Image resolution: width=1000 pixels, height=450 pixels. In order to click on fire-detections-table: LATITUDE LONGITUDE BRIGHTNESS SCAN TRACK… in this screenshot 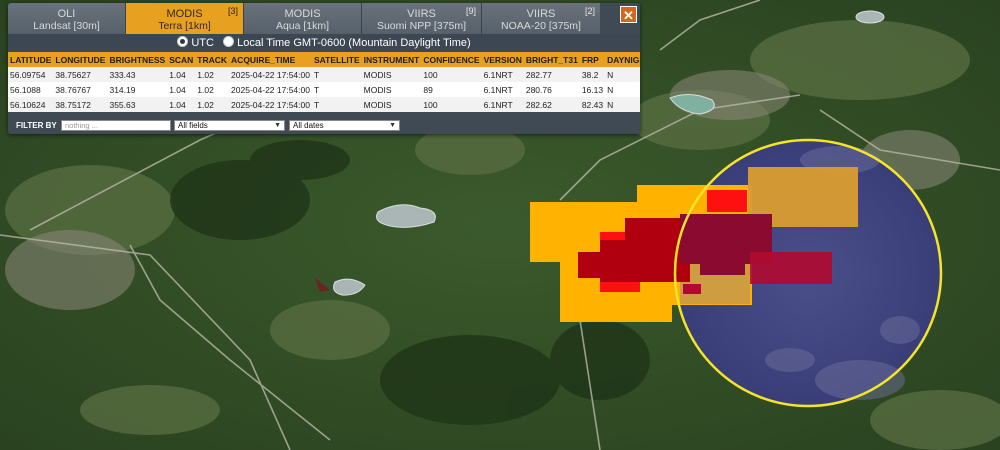, I will do `click(324, 82)`.